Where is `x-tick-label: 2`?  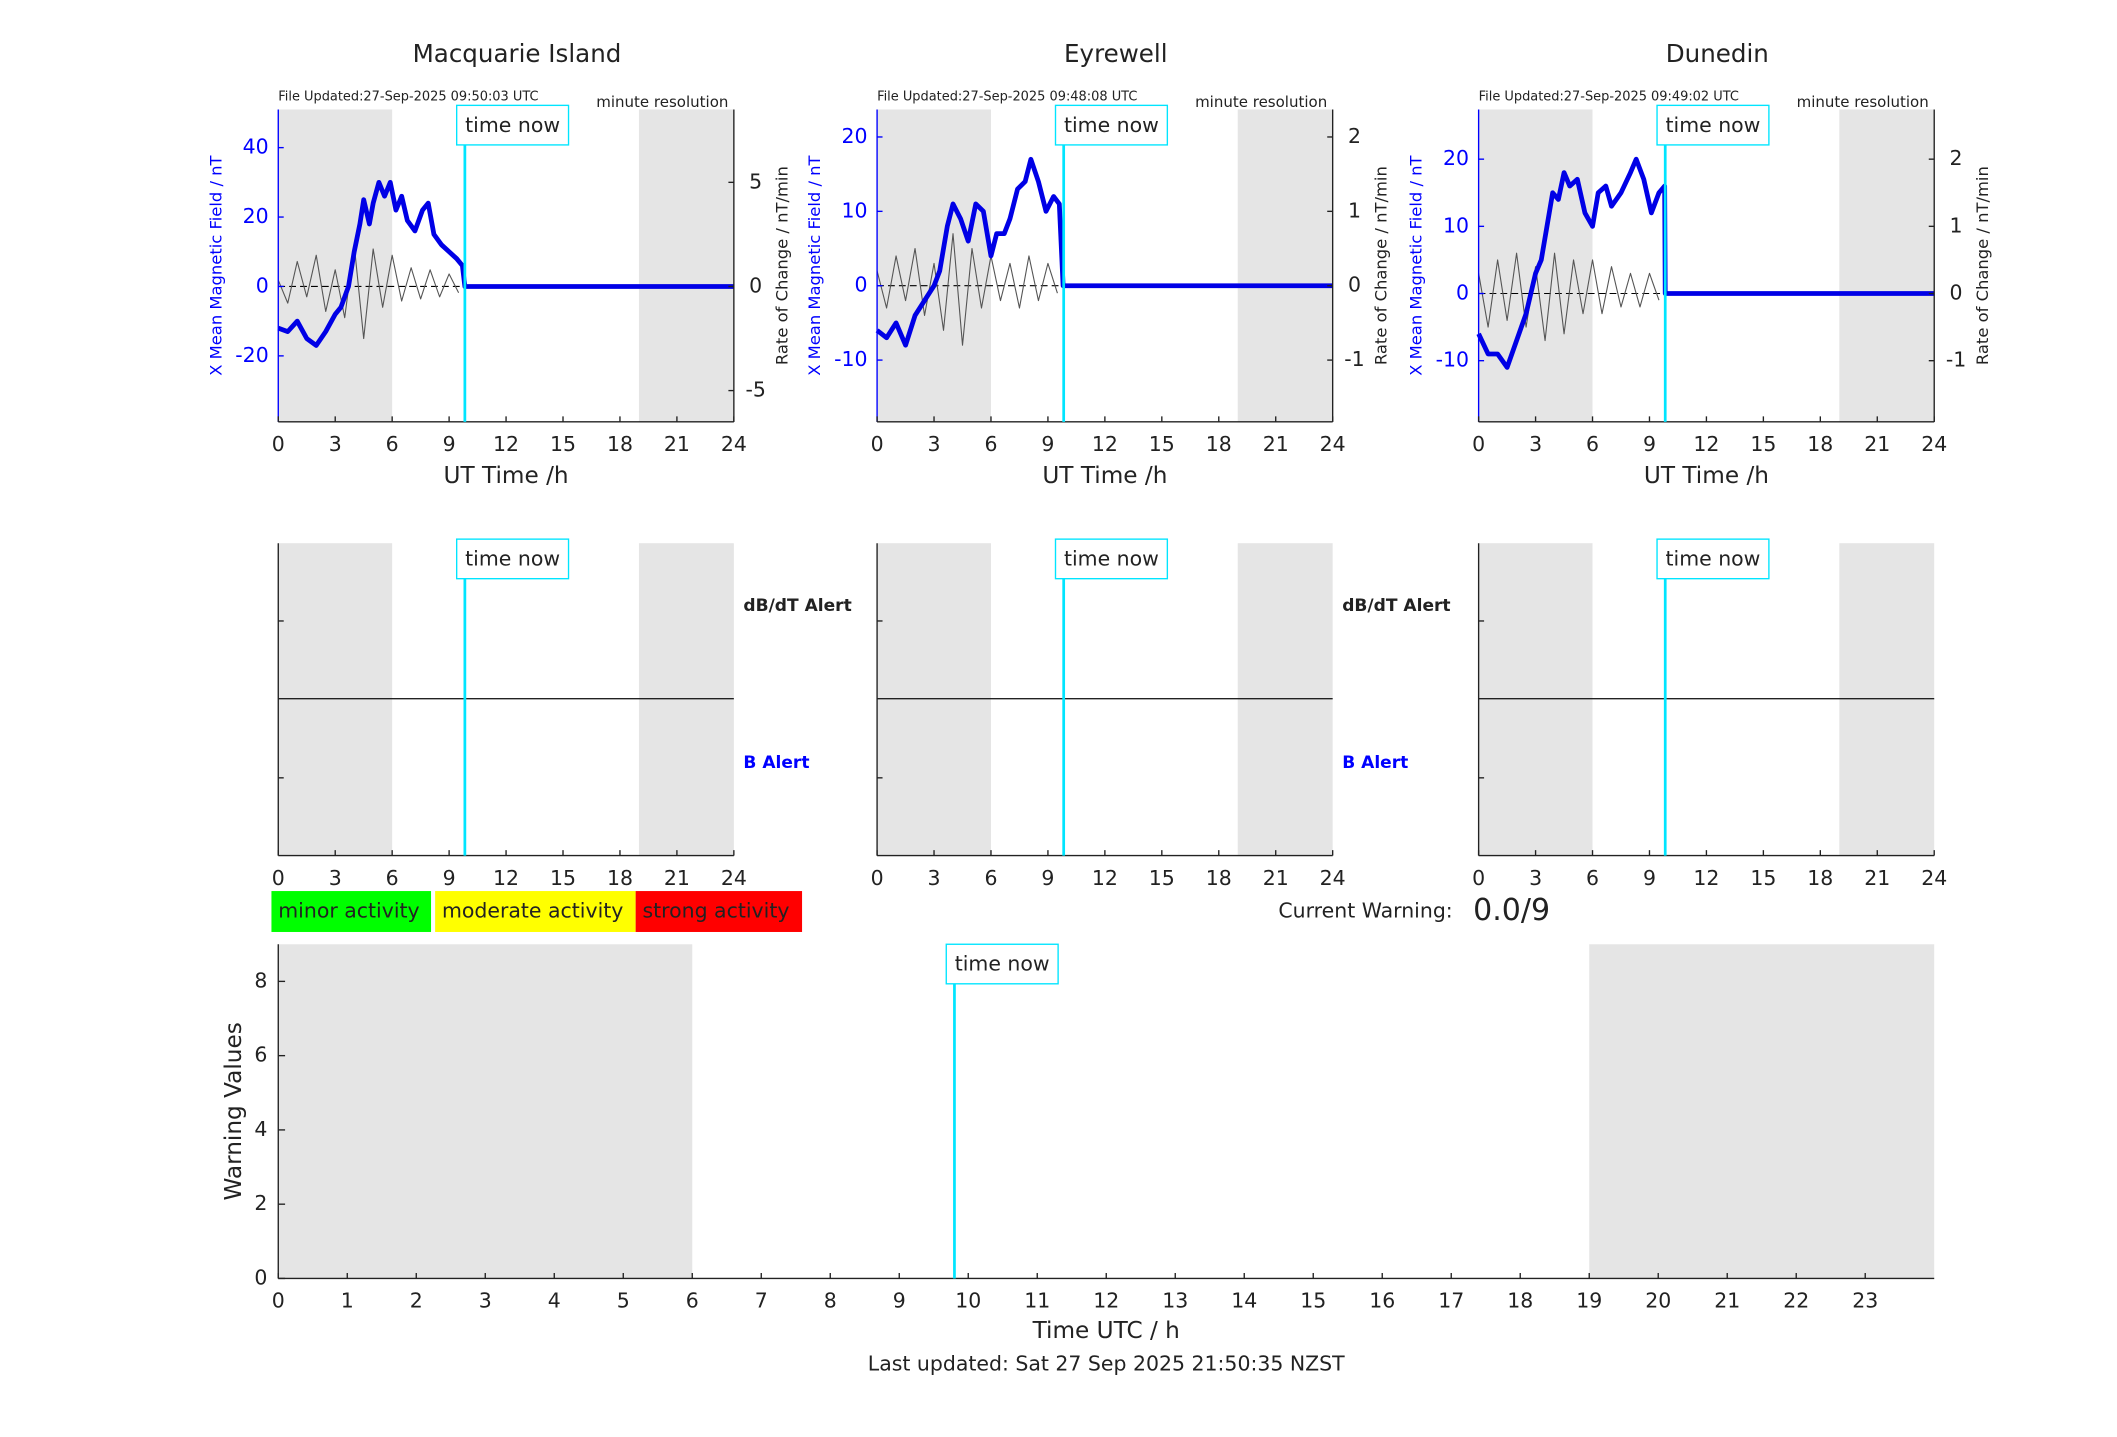 x-tick-label: 2 is located at coordinates (416, 1301).